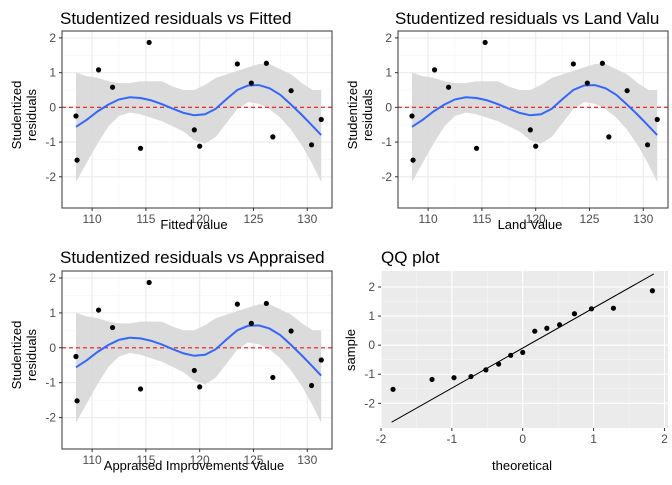 This screenshot has height=485, width=672. What do you see at coordinates (176, 18) in the screenshot?
I see `panel-title: Studentized residuals vs Fitted` at bounding box center [176, 18].